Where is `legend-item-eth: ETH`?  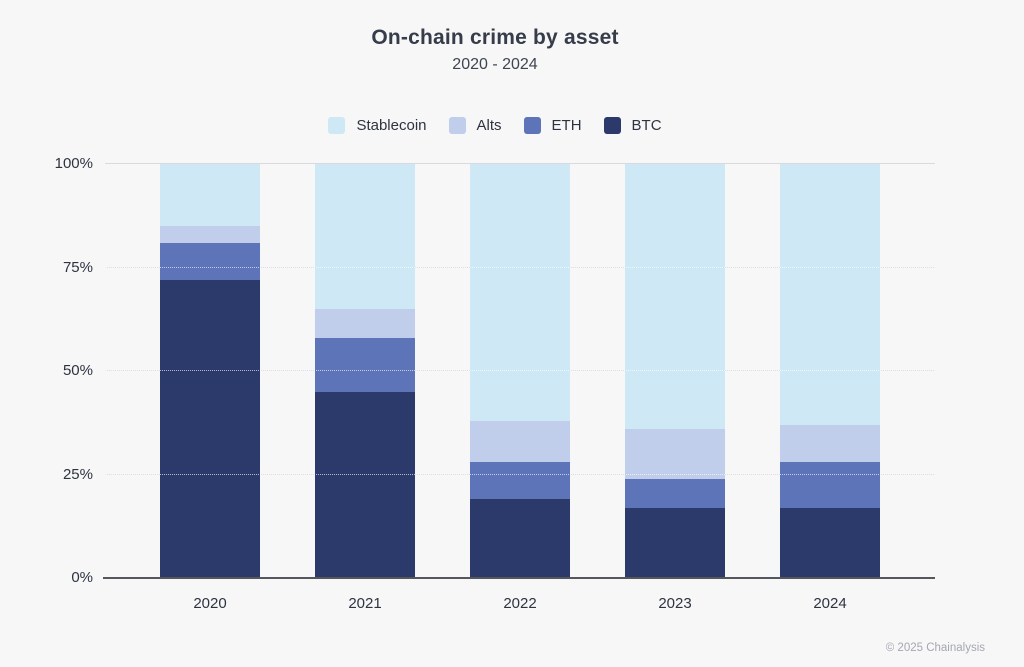
legend-item-eth: ETH is located at coordinates (552, 125).